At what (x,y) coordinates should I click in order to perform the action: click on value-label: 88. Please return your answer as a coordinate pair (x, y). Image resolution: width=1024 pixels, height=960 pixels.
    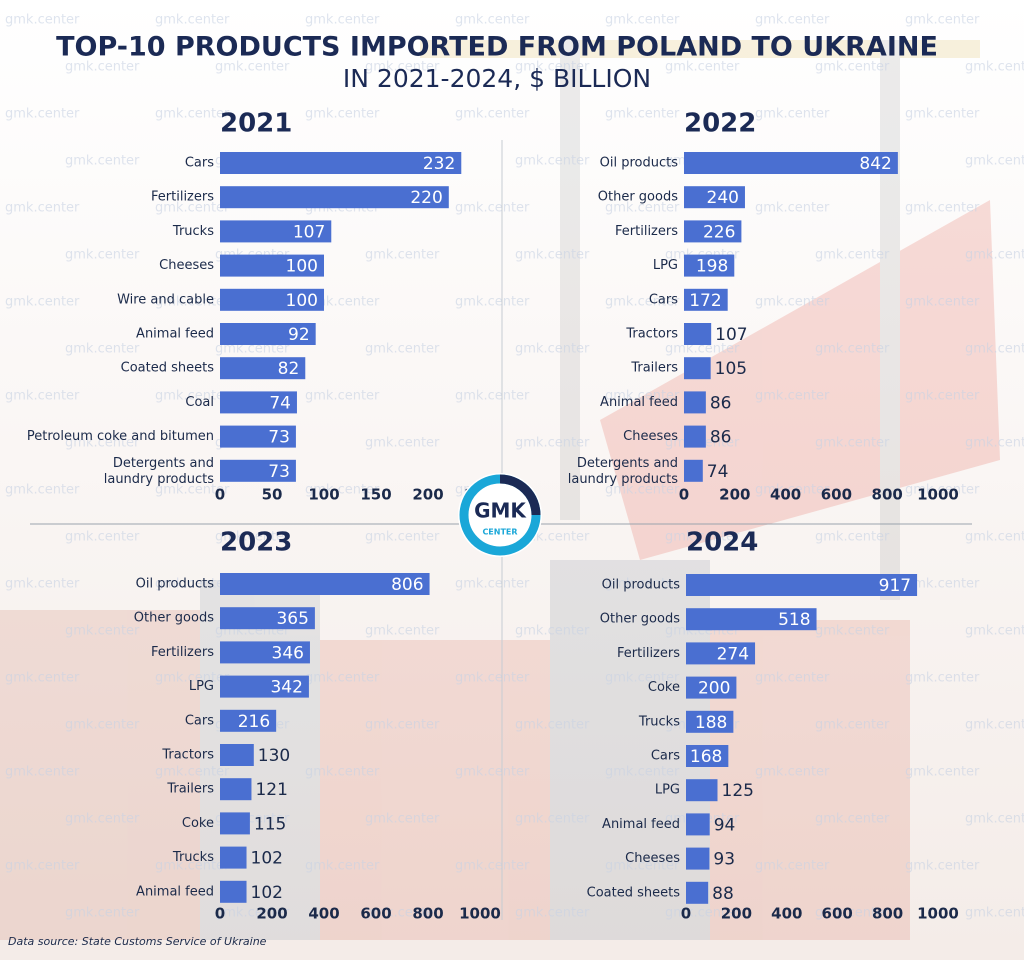
    Looking at the image, I should click on (723, 894).